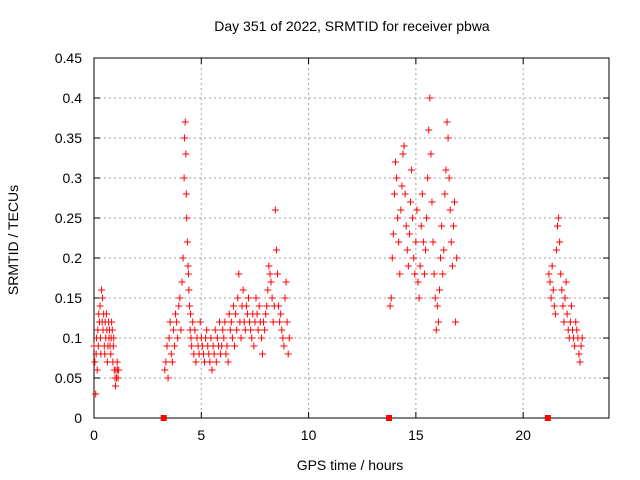  Describe the element at coordinates (68, 378) in the screenshot. I see `y-tick-label: 0.05` at that location.